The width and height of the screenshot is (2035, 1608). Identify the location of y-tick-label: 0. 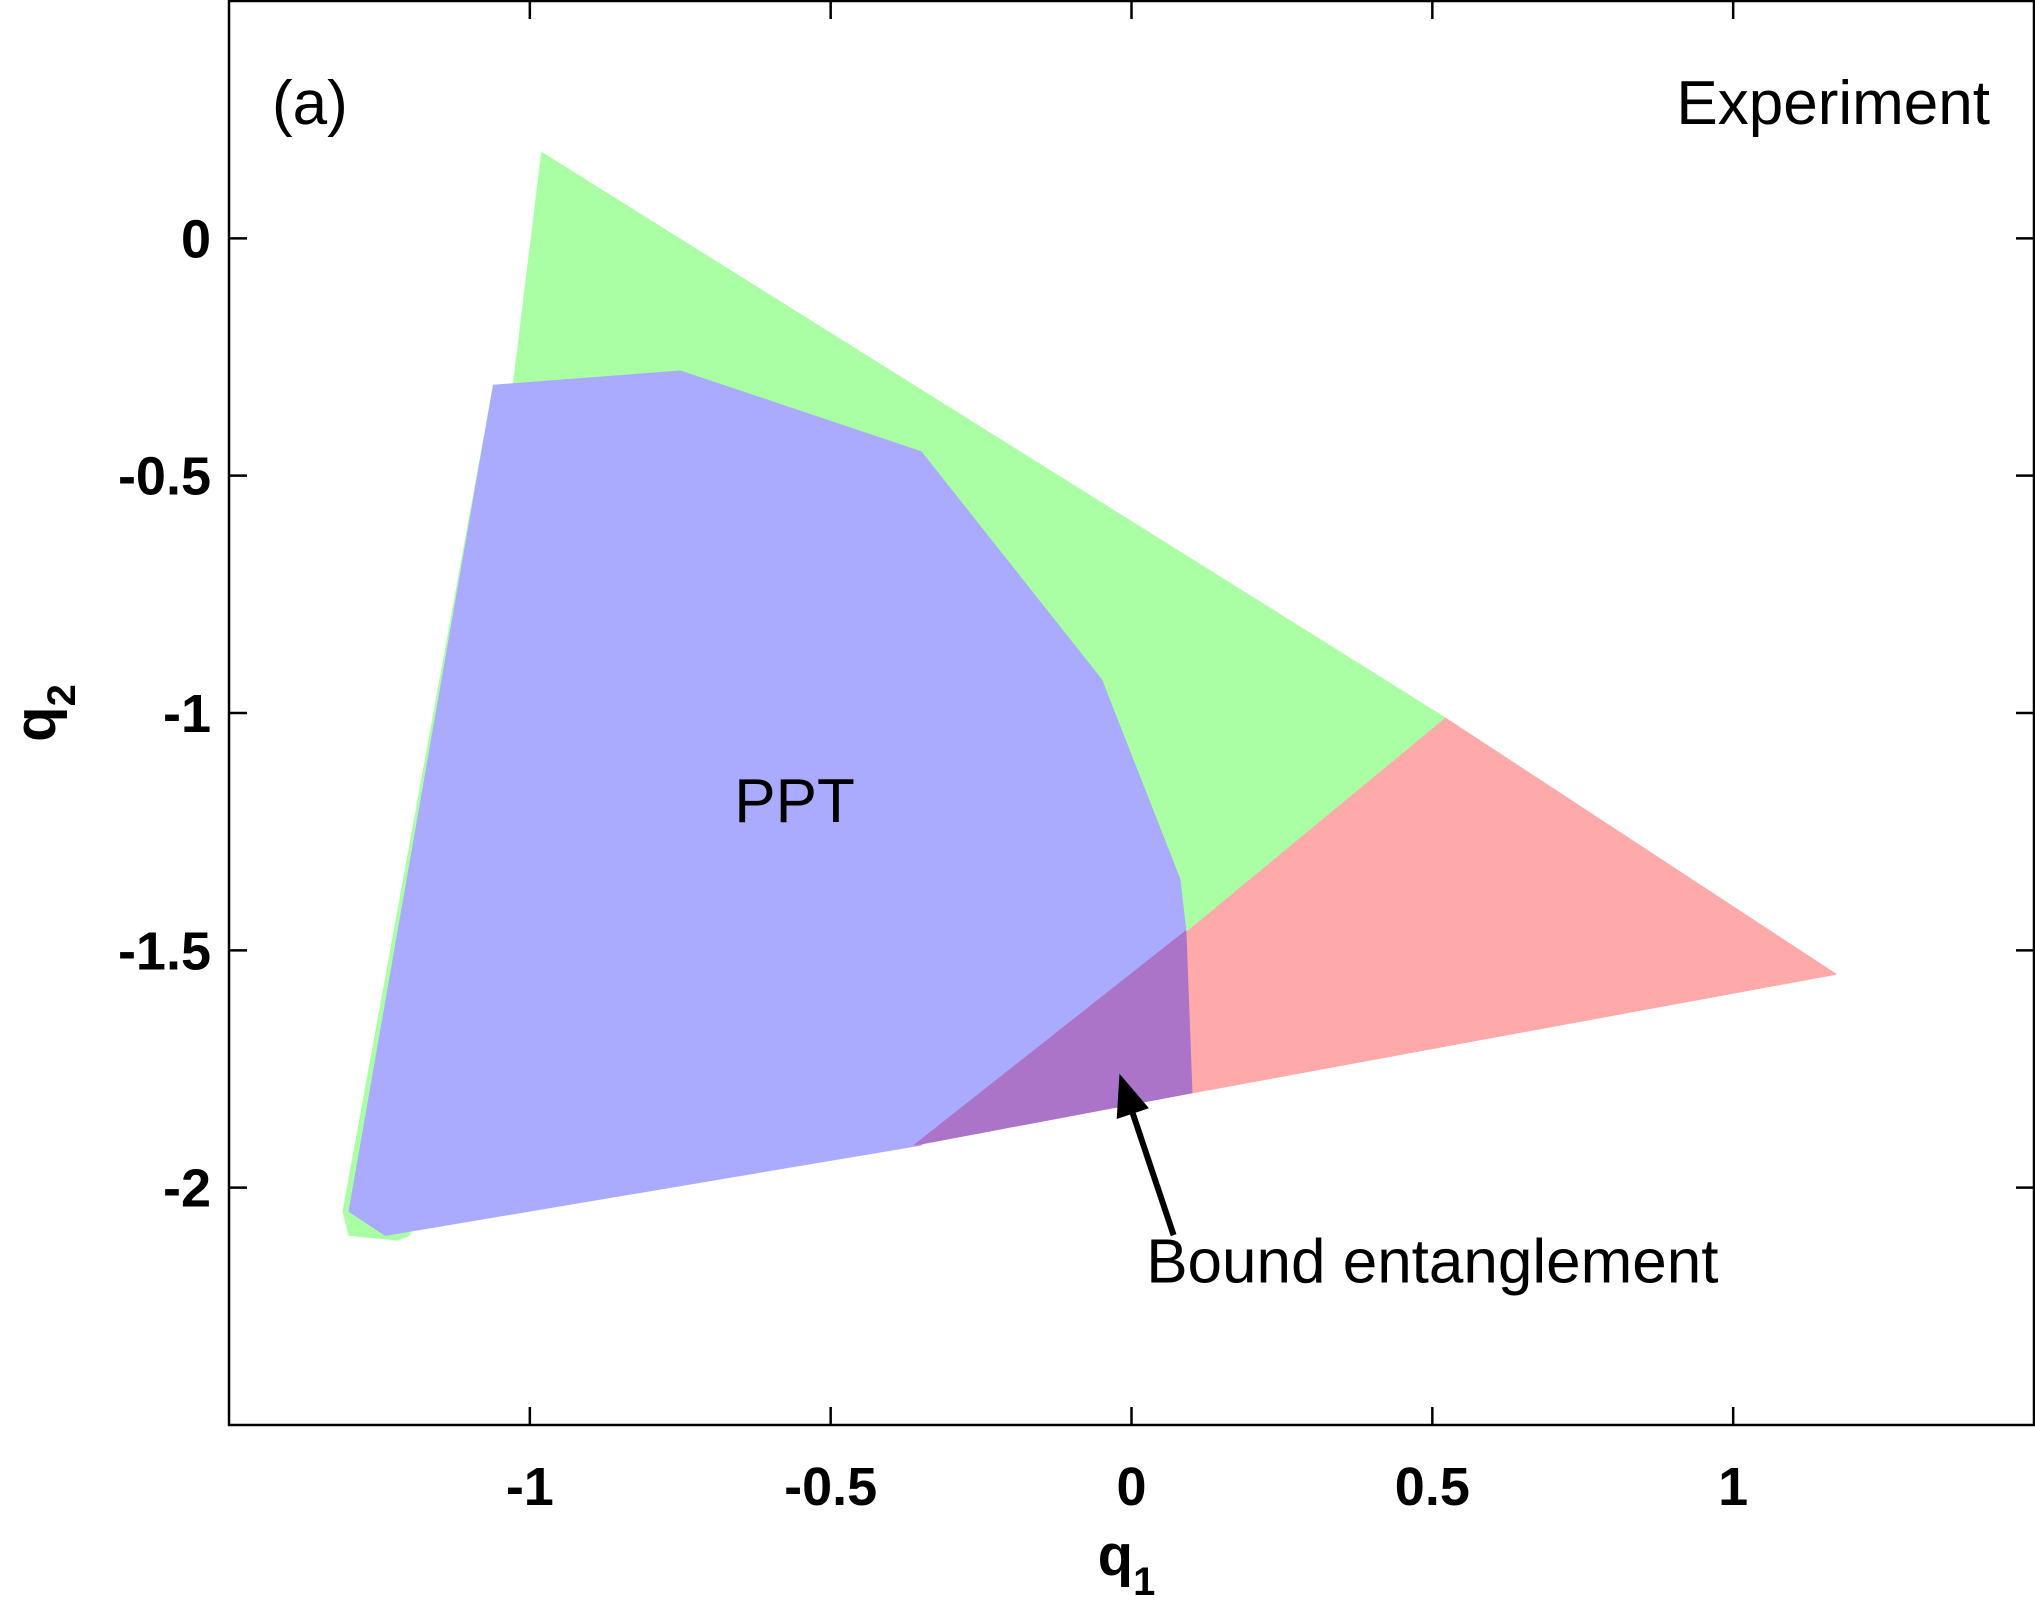
(196, 239).